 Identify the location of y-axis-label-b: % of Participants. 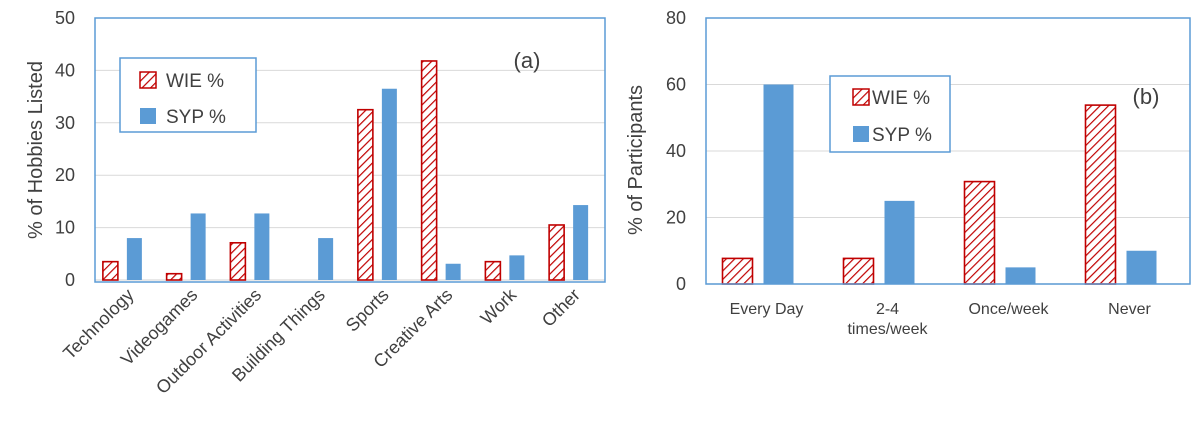
(636, 160).